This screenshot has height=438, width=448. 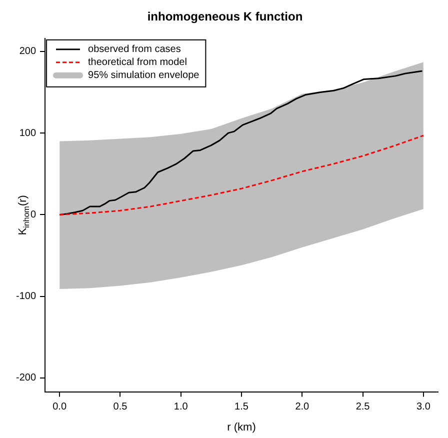 I want to click on x-tick-label: 2.0, so click(x=302, y=407).